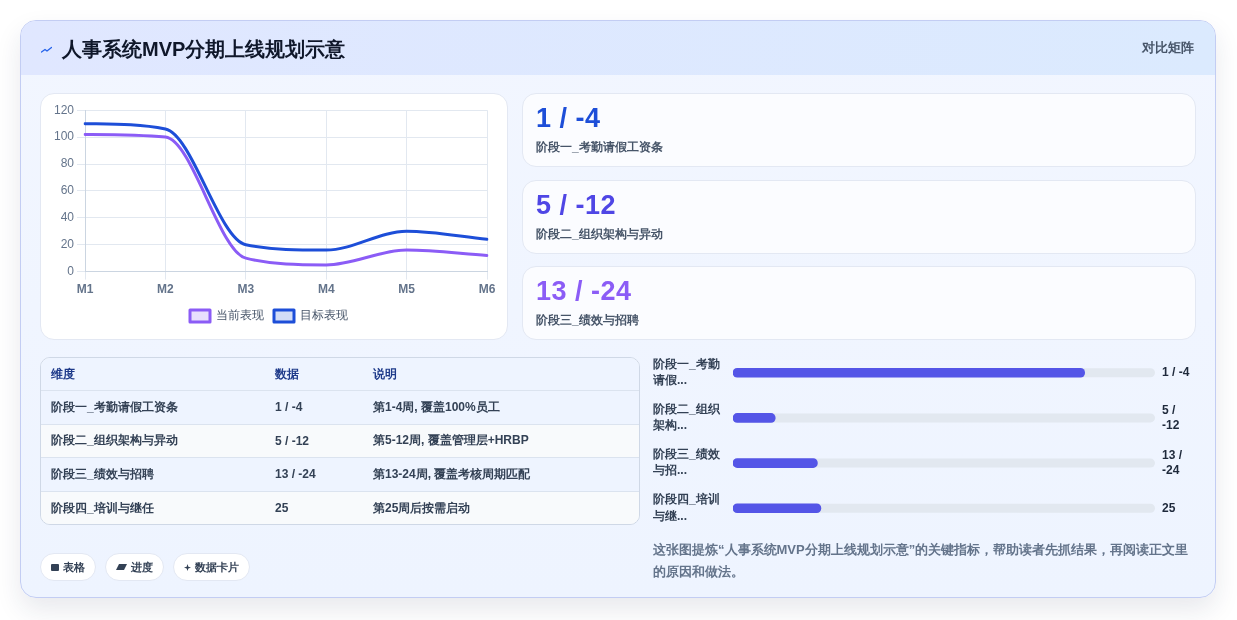 This screenshot has height=620, width=1237. I want to click on y-tick-label: 40, so click(67, 217).